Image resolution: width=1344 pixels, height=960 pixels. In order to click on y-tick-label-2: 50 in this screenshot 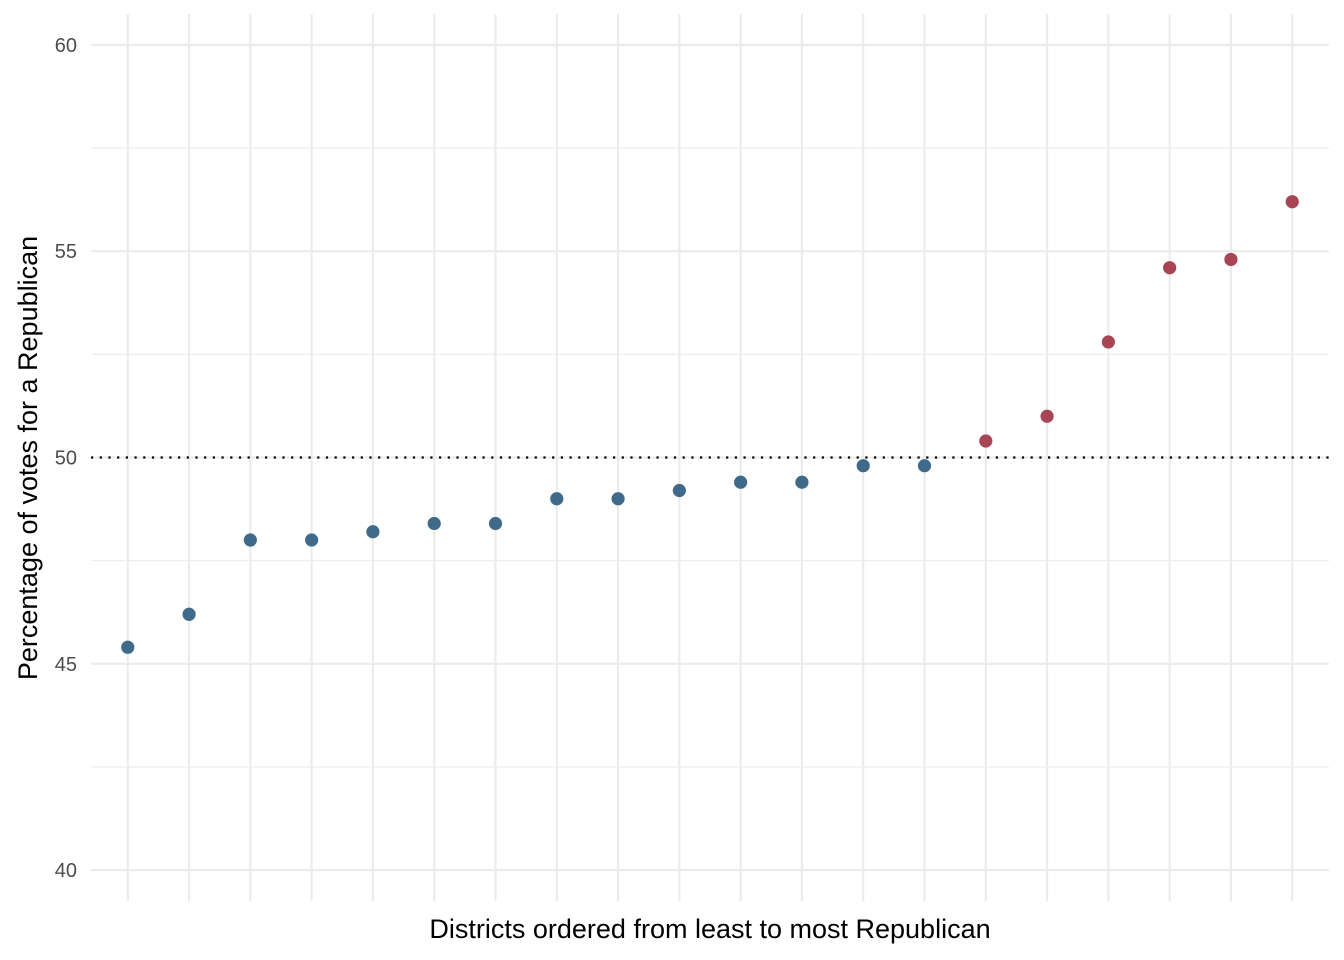, I will do `click(66, 459)`.